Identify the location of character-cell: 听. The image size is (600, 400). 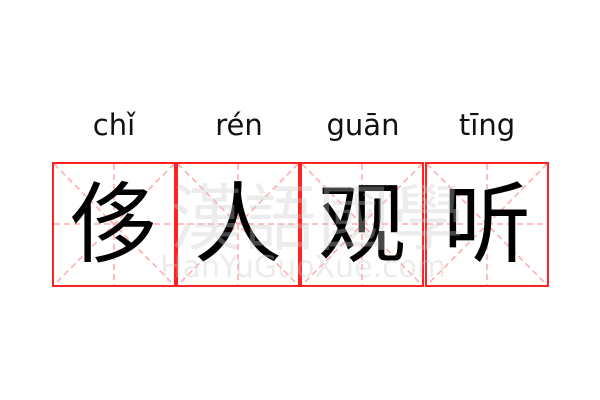
(487, 224).